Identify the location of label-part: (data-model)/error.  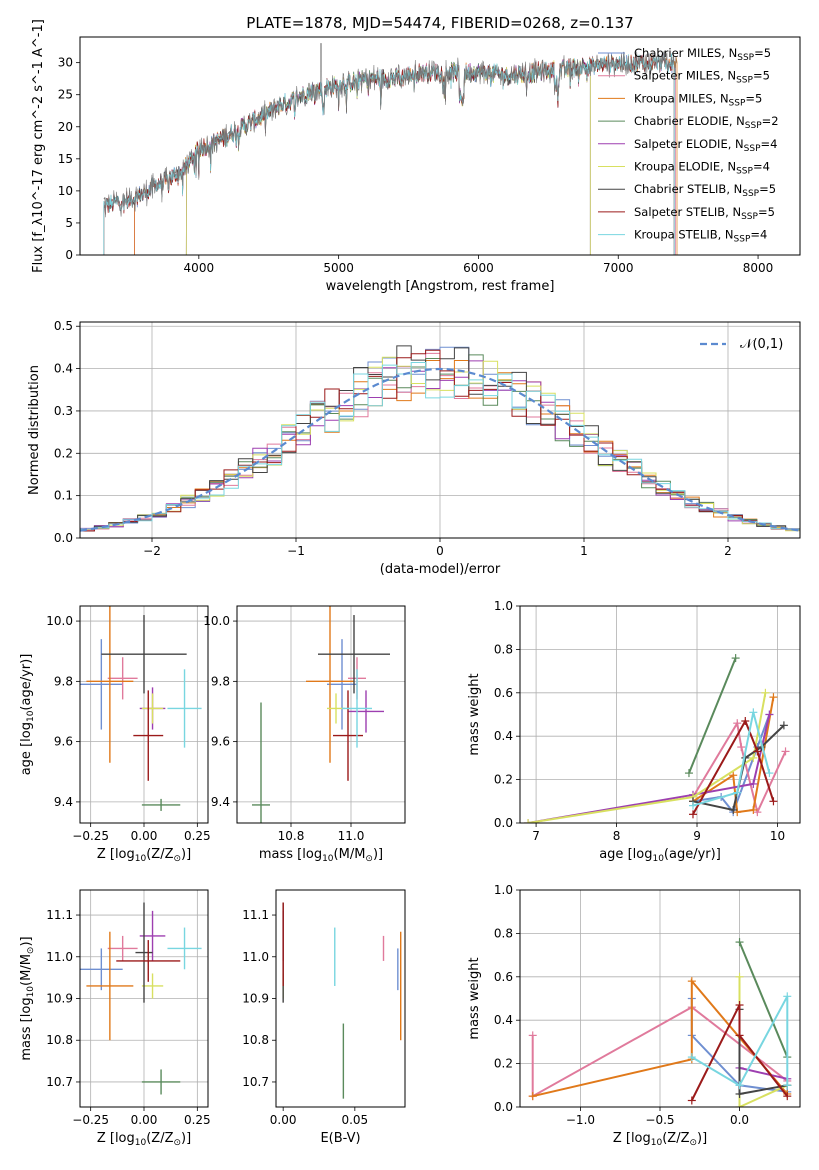
(440, 569).